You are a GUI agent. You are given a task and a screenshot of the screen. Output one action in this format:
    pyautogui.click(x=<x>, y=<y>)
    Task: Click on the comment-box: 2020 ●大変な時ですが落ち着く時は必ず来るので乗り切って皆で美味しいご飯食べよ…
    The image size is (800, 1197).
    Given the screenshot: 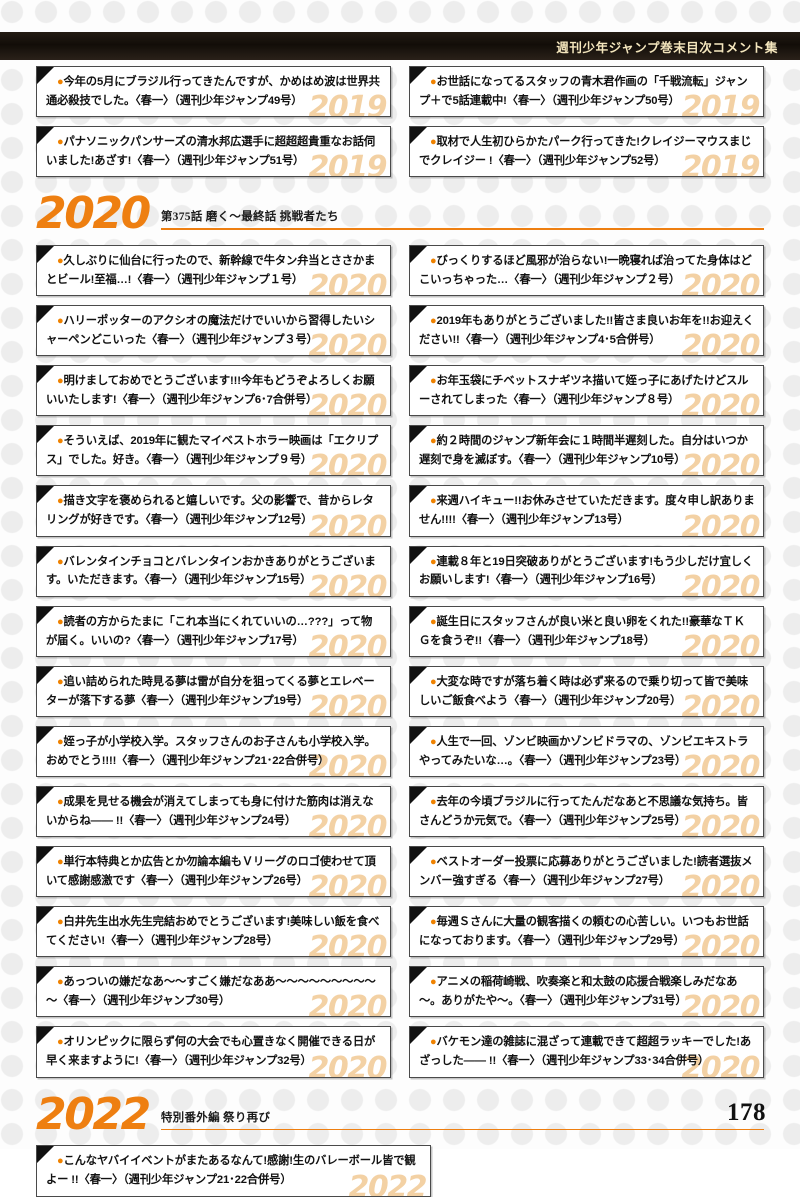 What is the action you would take?
    pyautogui.click(x=586, y=691)
    